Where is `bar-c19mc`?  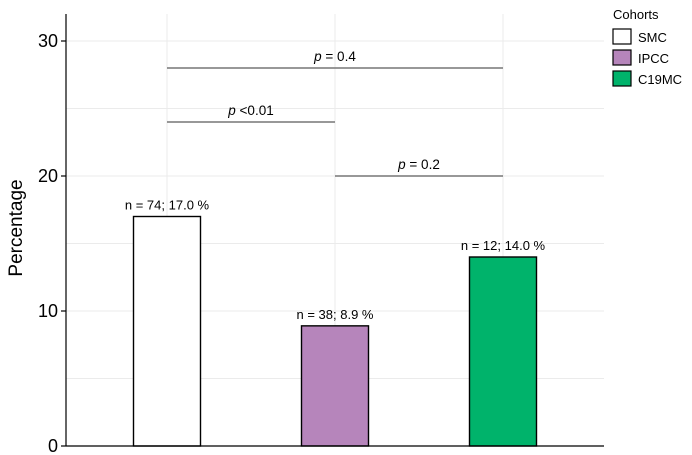
bar-c19mc is located at coordinates (503, 351).